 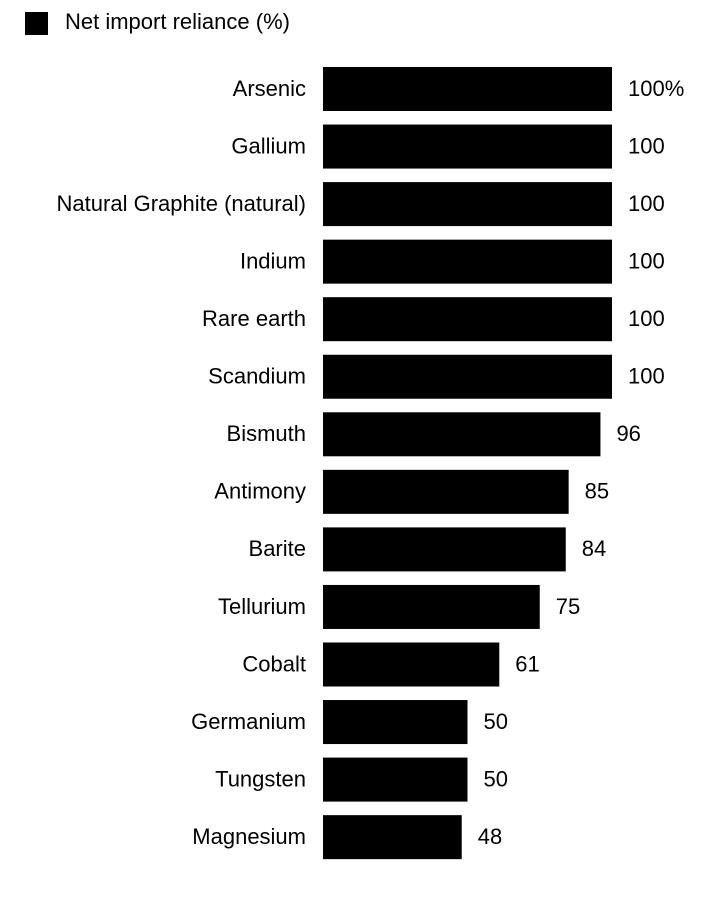 What do you see at coordinates (266, 433) in the screenshot?
I see `category-label: Bismuth` at bounding box center [266, 433].